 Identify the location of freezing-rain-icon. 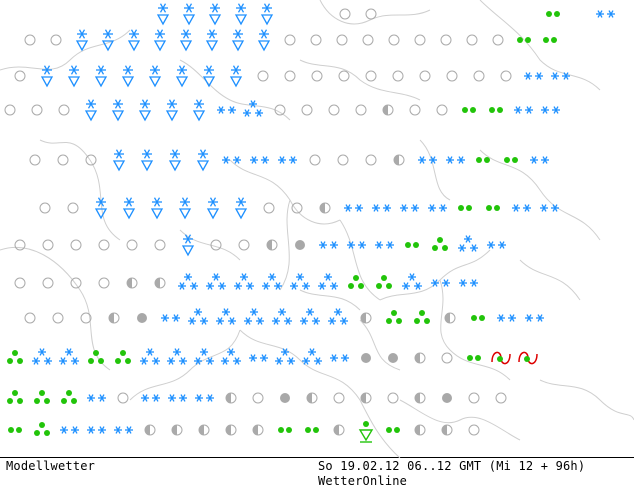
(501, 358).